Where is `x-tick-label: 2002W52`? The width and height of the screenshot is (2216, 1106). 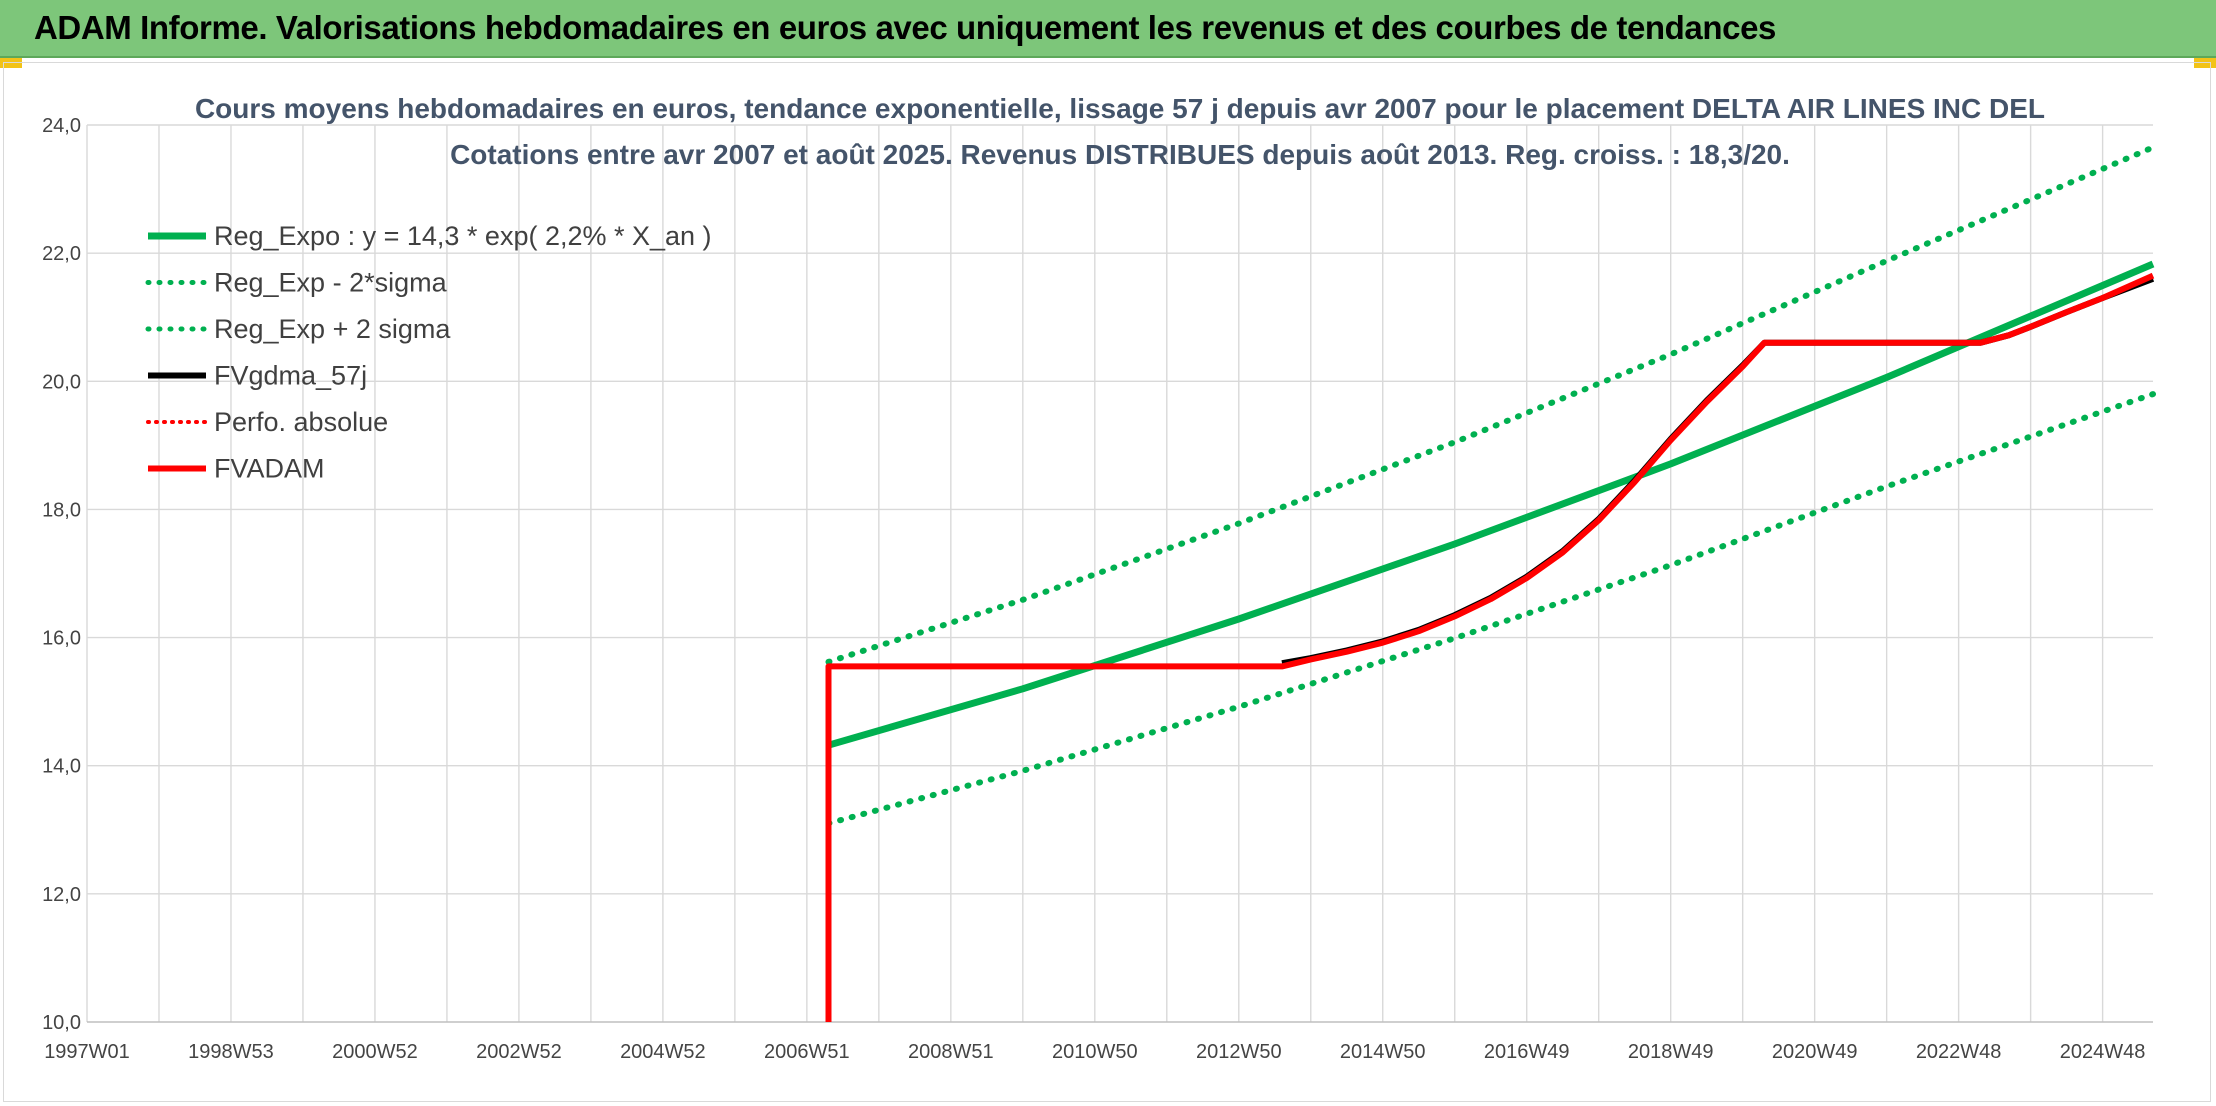 x-tick-label: 2002W52 is located at coordinates (519, 1052).